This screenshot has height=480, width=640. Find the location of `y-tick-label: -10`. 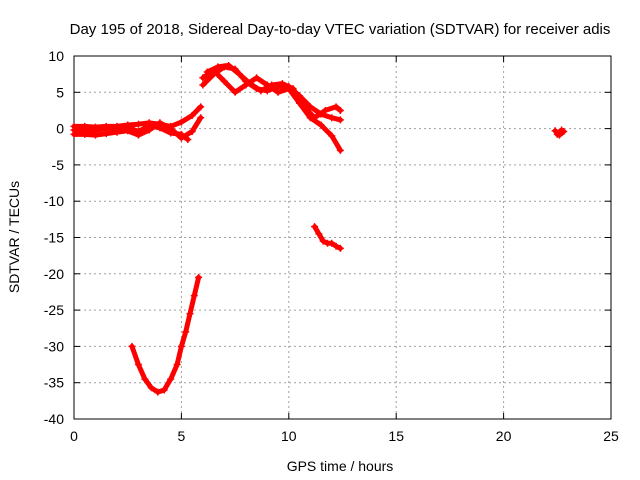

y-tick-label: -10 is located at coordinates (54, 201).